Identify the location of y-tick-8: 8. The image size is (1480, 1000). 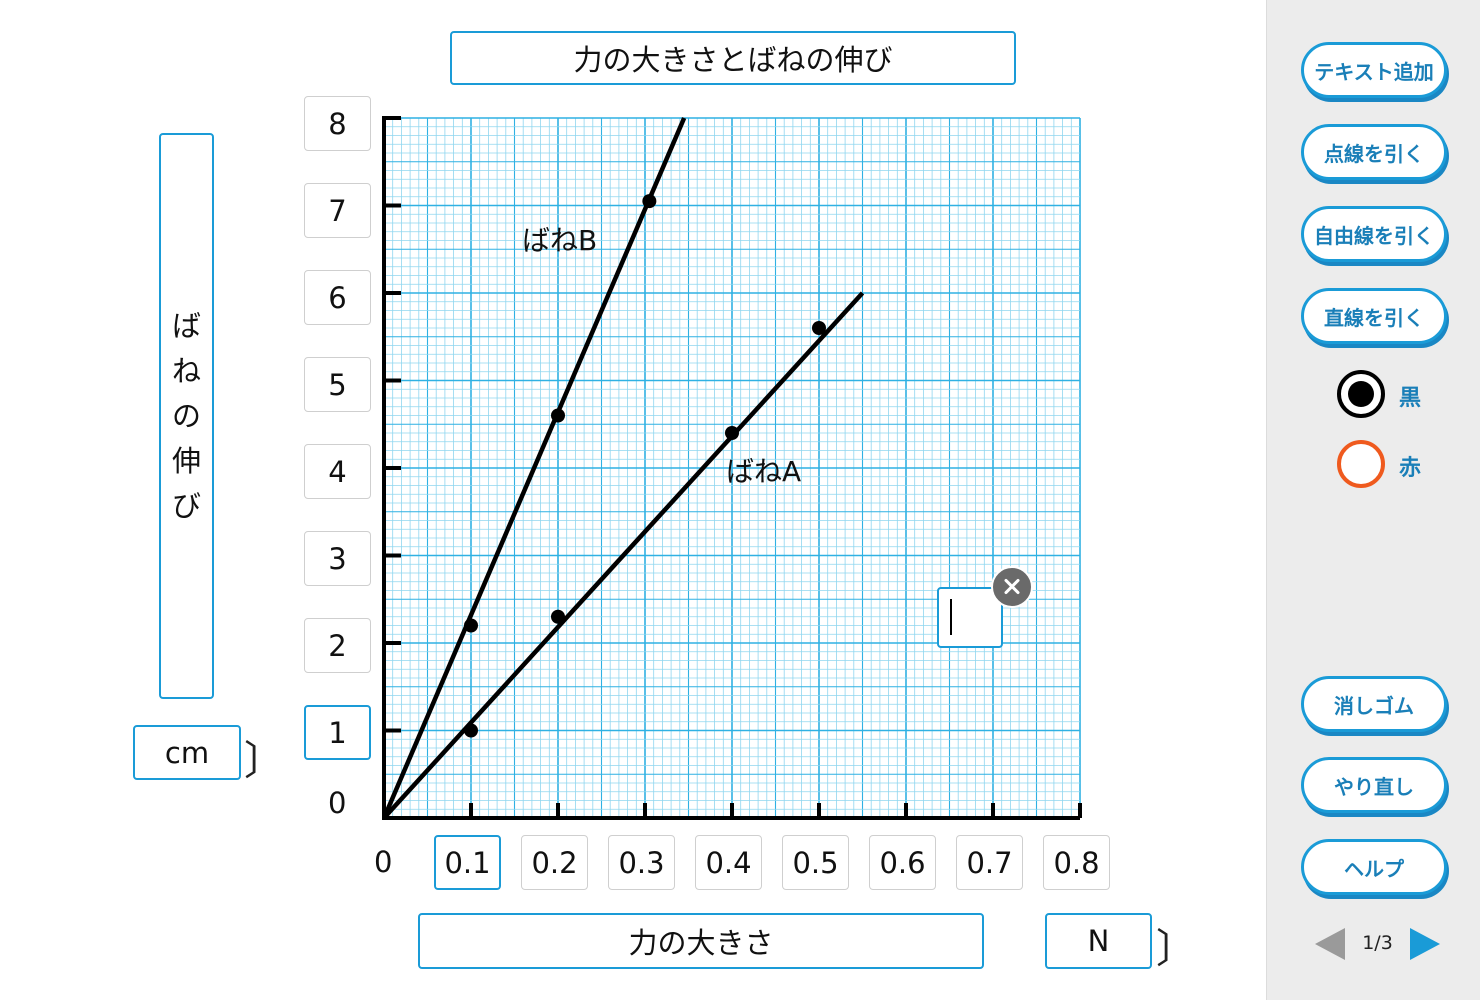
(337, 123).